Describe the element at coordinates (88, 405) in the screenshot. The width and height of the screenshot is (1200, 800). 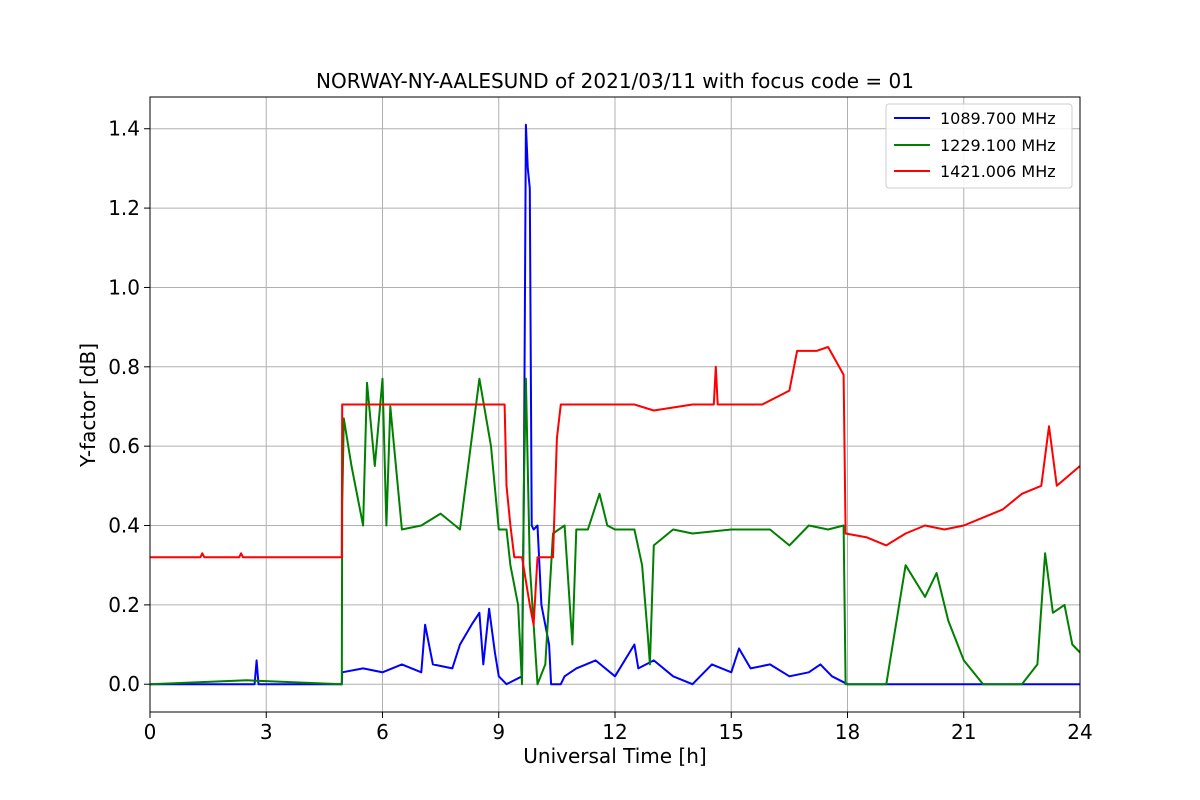
I see `y-axis-label: Y-factor [dB]` at that location.